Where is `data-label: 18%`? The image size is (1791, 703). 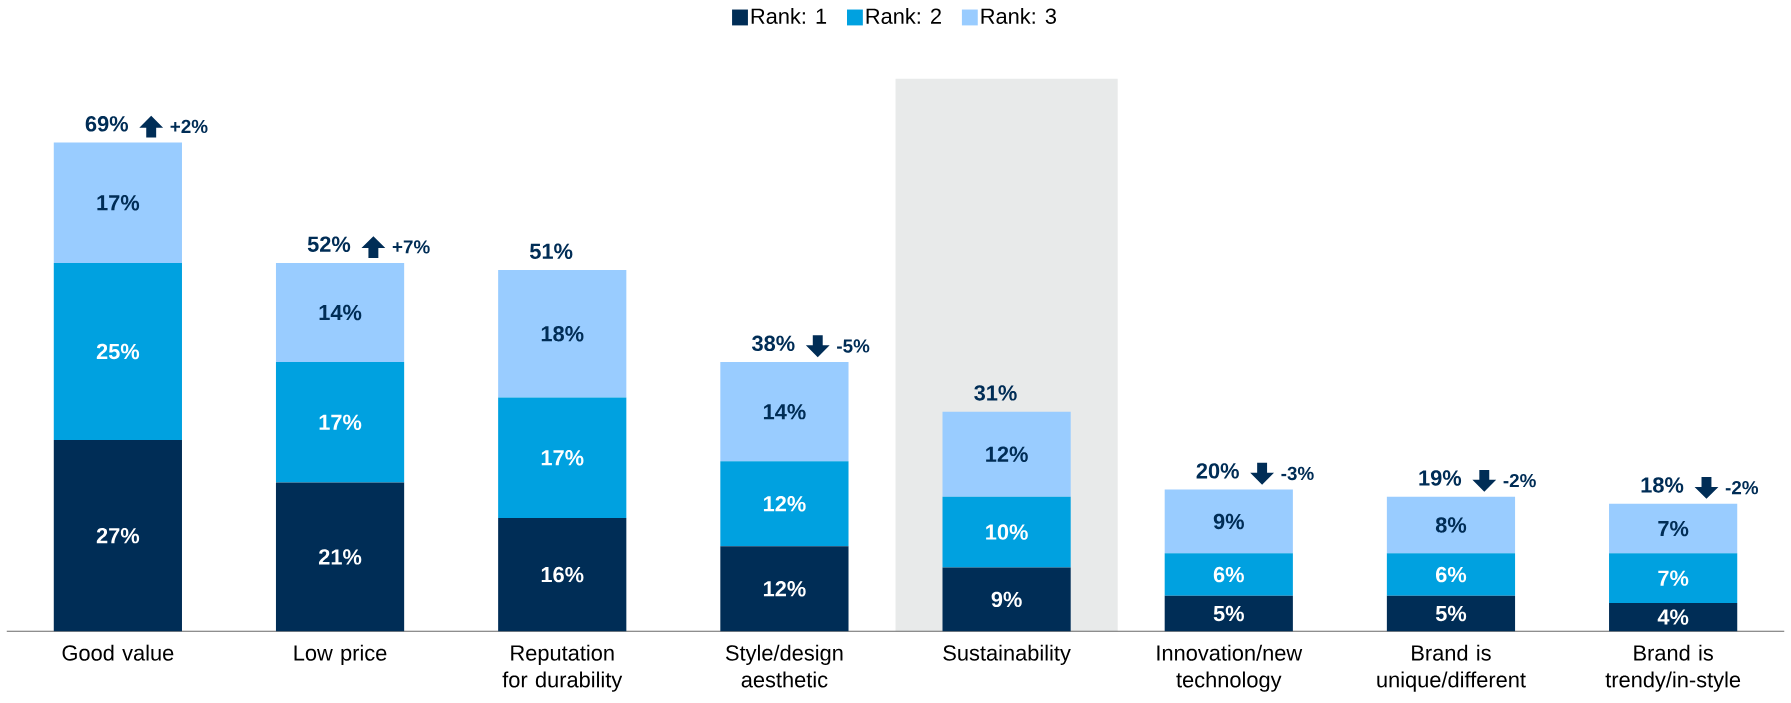
data-label: 18% is located at coordinates (562, 334).